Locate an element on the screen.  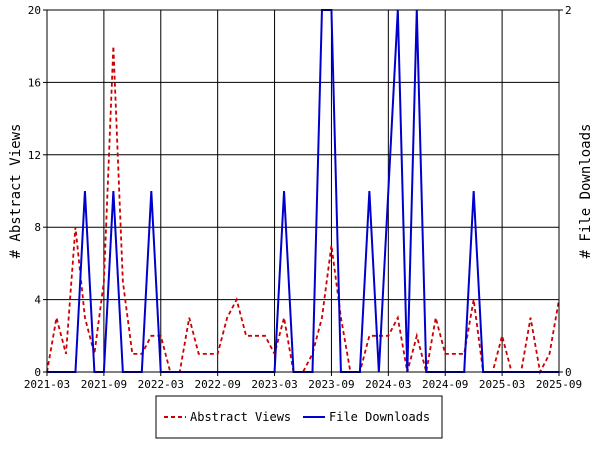
y-left-tick-label: 0 is located at coordinates (37, 372).